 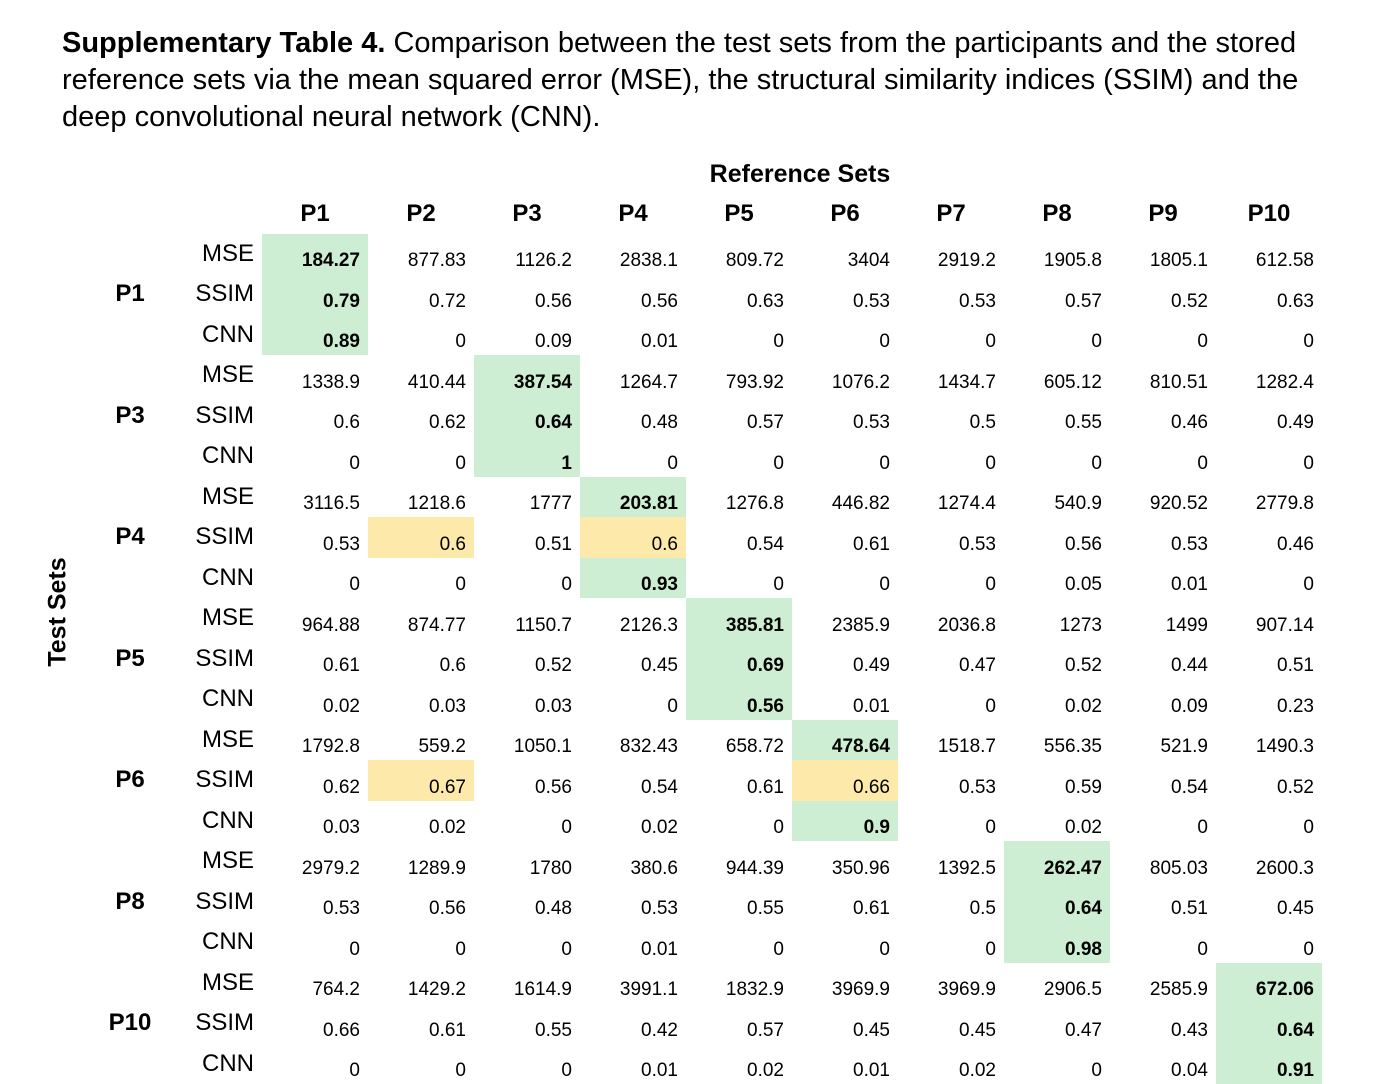 I want to click on table-cell: 1792.8, so click(x=315, y=740).